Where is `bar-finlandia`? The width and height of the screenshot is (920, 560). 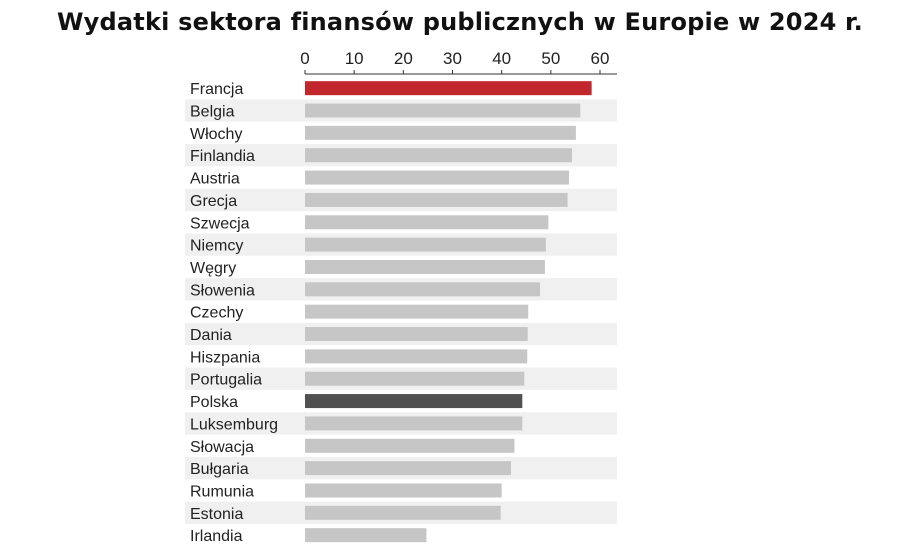
bar-finlandia is located at coordinates (438, 155).